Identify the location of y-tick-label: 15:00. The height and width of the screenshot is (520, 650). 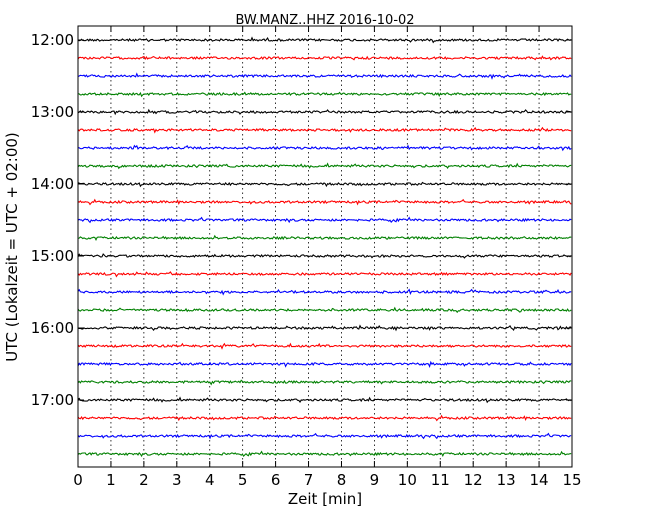
(52, 256).